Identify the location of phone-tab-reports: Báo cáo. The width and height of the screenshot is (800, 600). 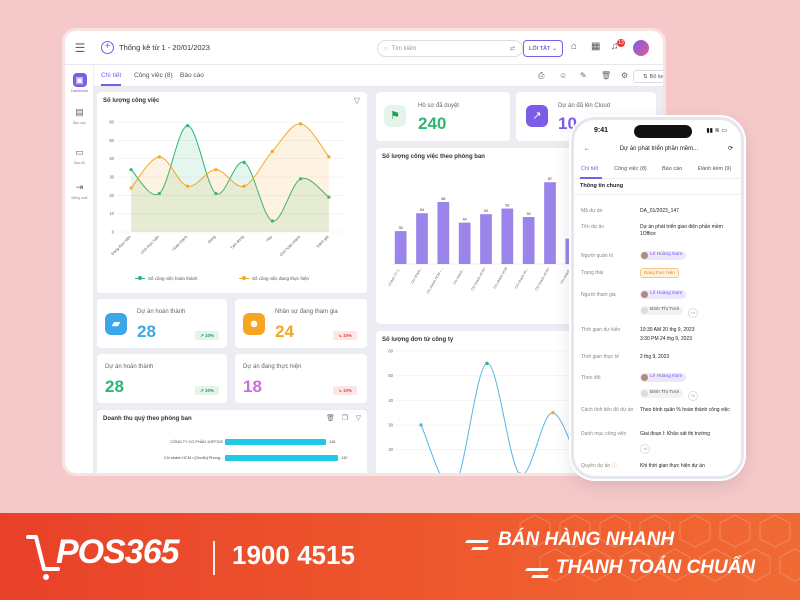
(672, 169).